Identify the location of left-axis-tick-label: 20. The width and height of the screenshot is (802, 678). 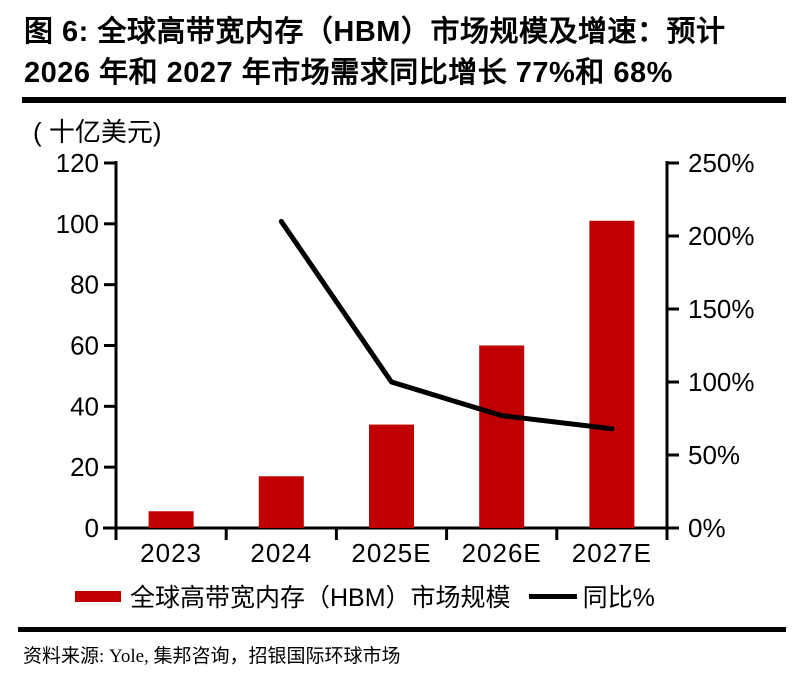
(84, 467).